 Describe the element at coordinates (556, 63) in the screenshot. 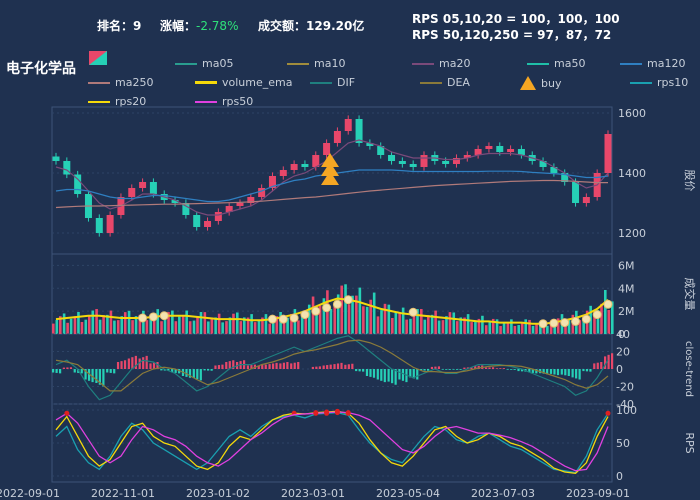

I see `legend-item-ma50: ma50` at that location.